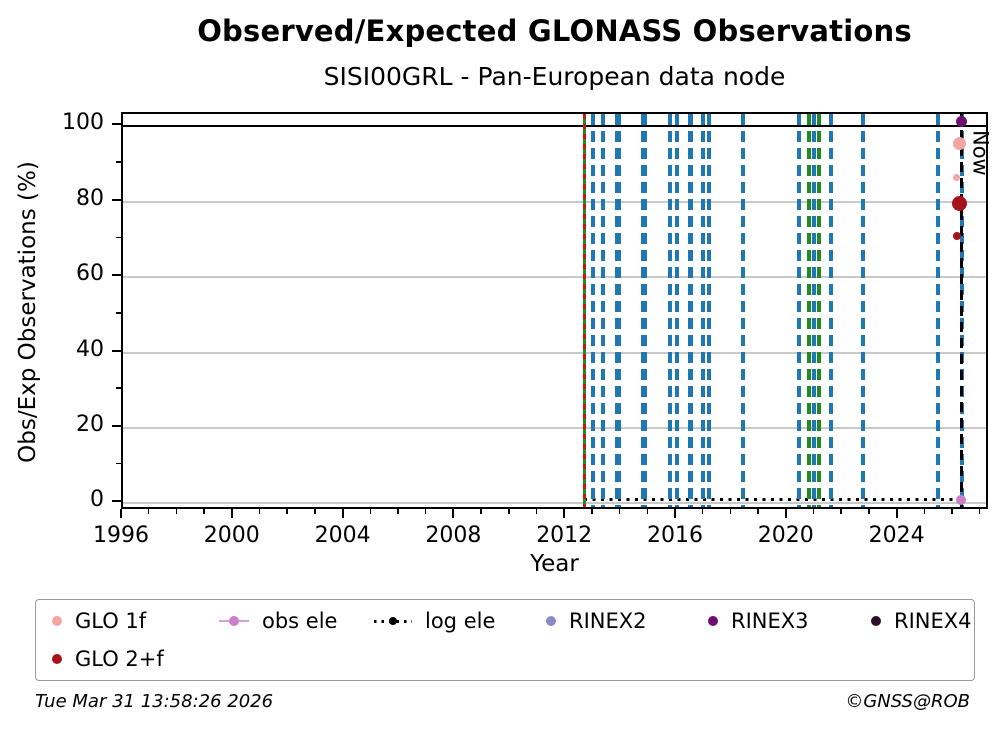 The width and height of the screenshot is (1008, 734). What do you see at coordinates (554, 564) in the screenshot?
I see `x-axis-label: Year` at bounding box center [554, 564].